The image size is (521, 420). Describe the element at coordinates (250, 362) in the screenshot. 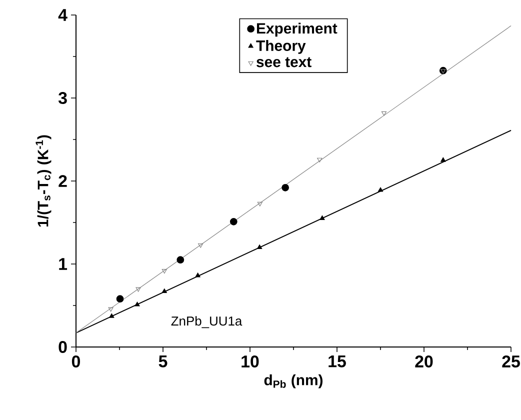

I see `x-tick-label: 10` at that location.